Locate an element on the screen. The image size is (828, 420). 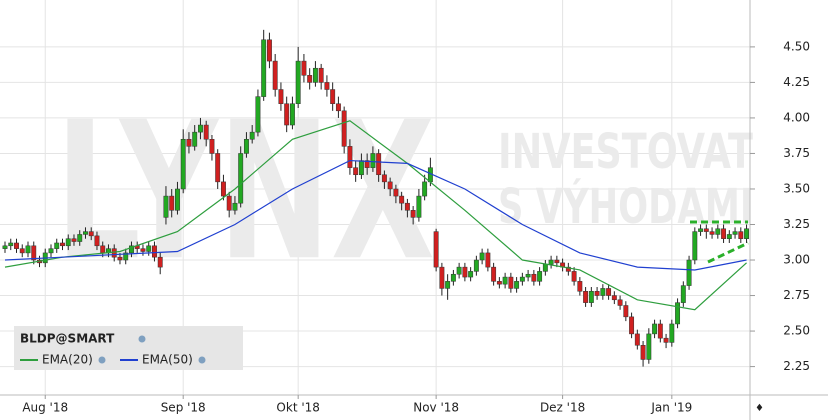
y-tick-label: 4.50 is located at coordinates (796, 46).